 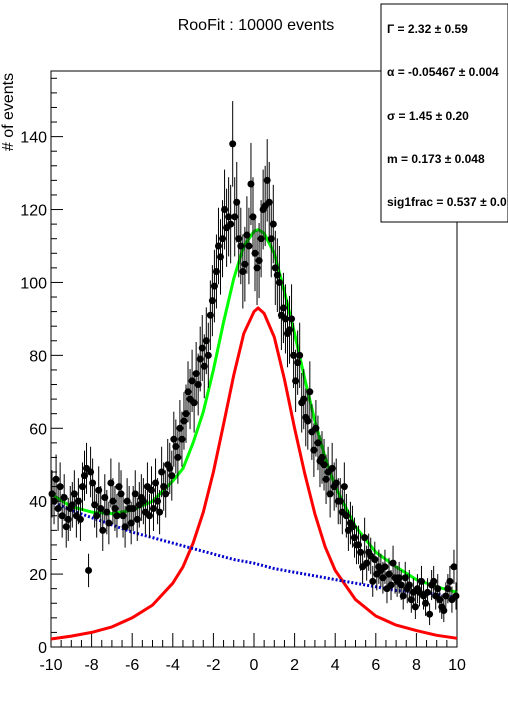 What do you see at coordinates (41, 367) in the screenshot?
I see `y-axis: 0 20 40 60 80 100 120 140` at bounding box center [41, 367].